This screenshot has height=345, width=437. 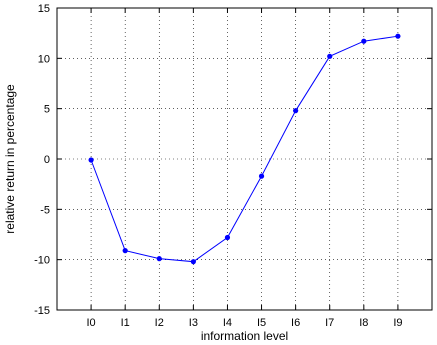 I want to click on y-tick-label: 15, so click(x=44, y=9).